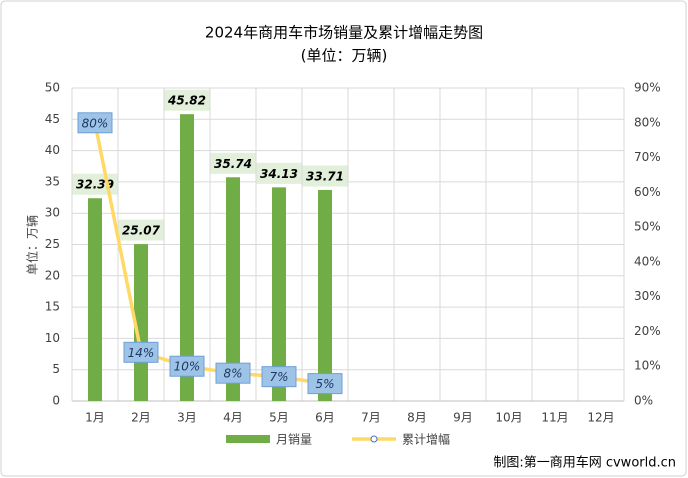 This screenshot has width=688, height=478. What do you see at coordinates (248, 439) in the screenshot?
I see `legend-swatch` at bounding box center [248, 439].